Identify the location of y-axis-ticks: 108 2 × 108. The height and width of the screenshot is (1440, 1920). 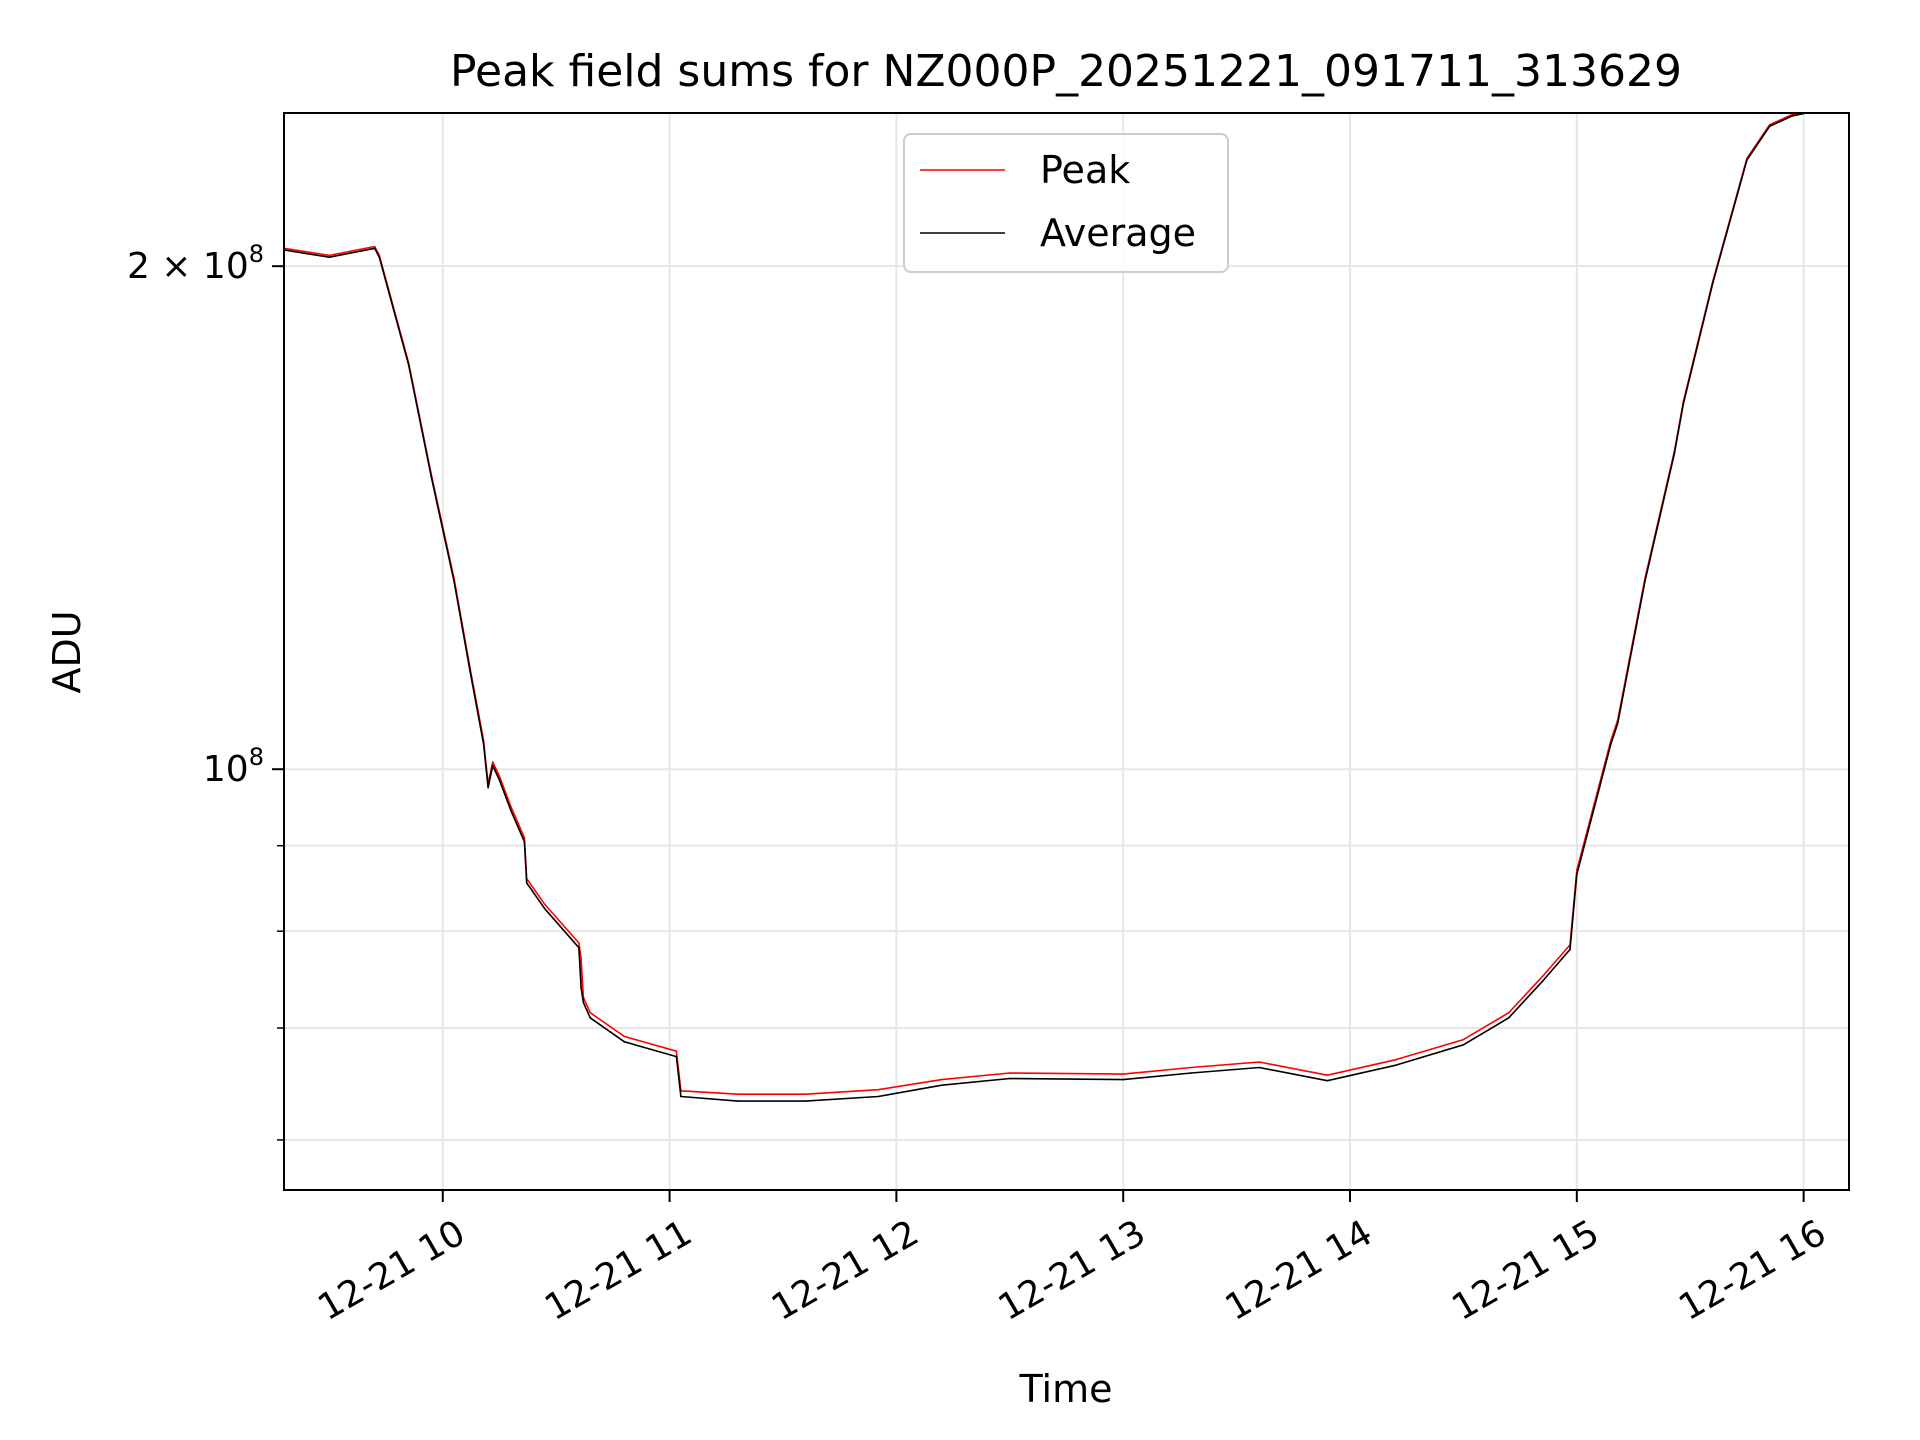
(205, 690).